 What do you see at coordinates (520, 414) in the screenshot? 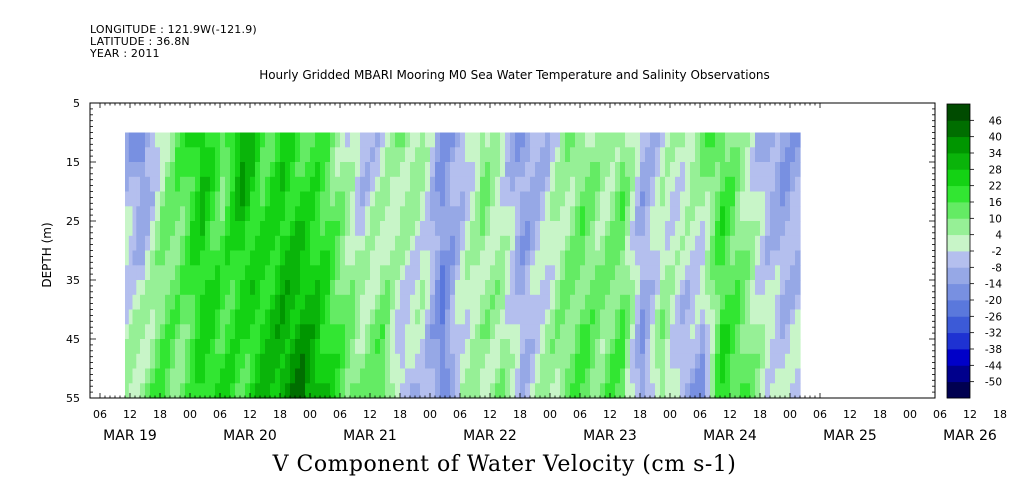
I see `x-tick-label: 18` at bounding box center [520, 414].